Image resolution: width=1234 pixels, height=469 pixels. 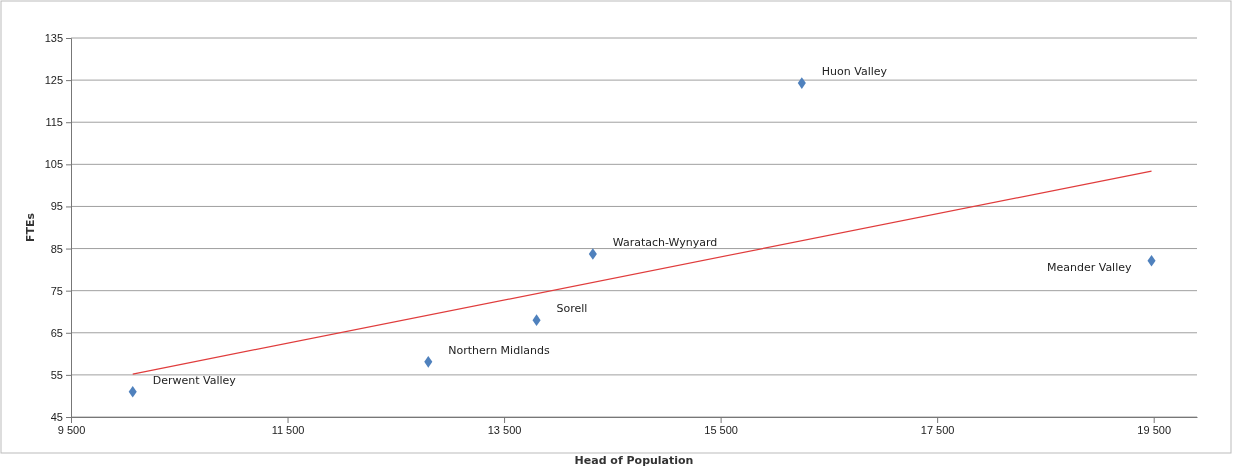 I want to click on y-tick-label: 135, so click(x=53, y=38).